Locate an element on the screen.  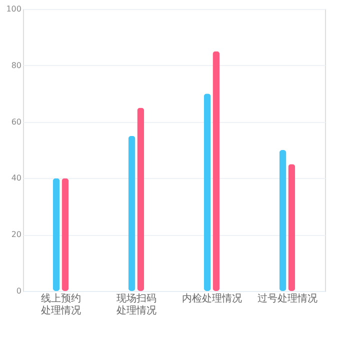
x-tick-label: 内检处理情况 is located at coordinates (212, 298).